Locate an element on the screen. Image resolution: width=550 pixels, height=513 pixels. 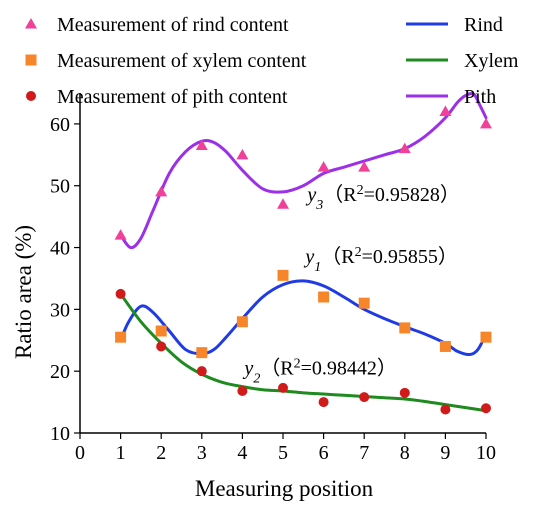
equation-part: 3 is located at coordinates (319, 205).